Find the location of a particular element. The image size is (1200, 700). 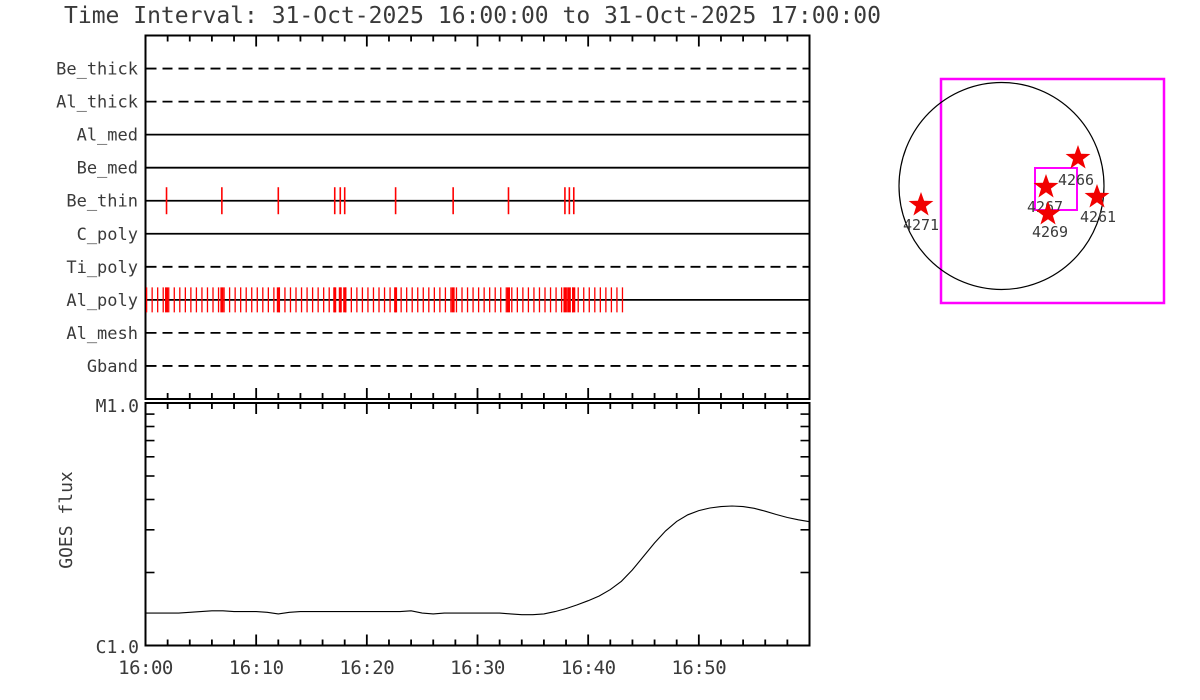

goes-y-axis-title: GOES flux is located at coordinates (66, 520).